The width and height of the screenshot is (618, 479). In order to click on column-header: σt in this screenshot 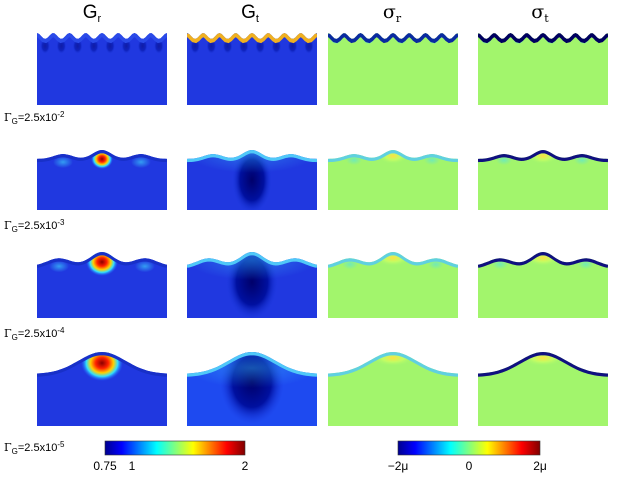, I will do `click(540, 13)`.